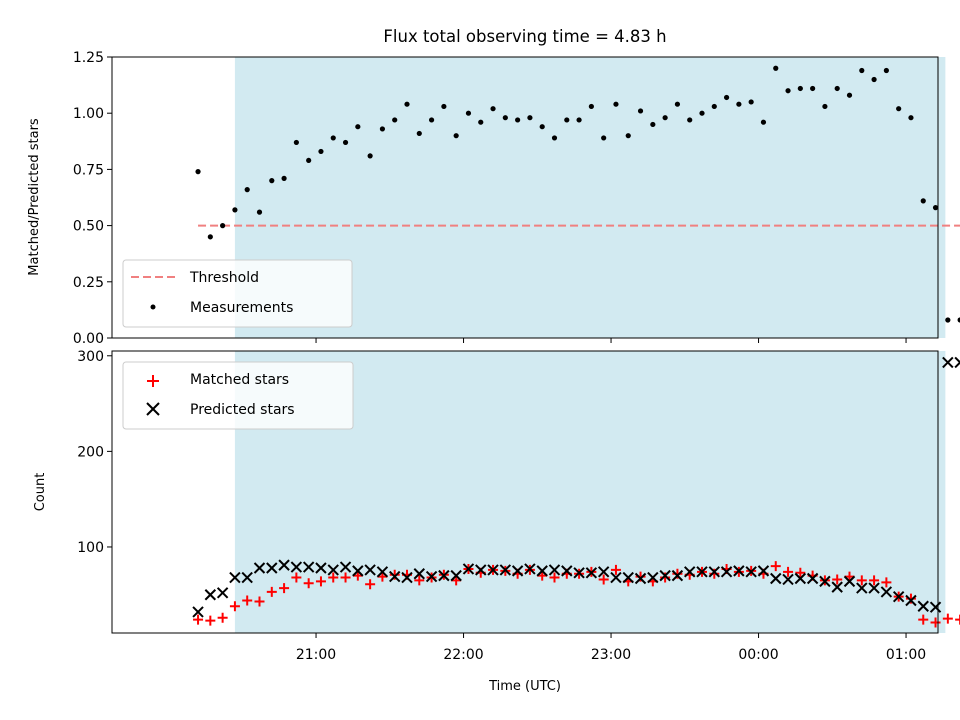 Image resolution: width=960 pixels, height=720 pixels. I want to click on x-tick-label: 23:00, so click(611, 655).